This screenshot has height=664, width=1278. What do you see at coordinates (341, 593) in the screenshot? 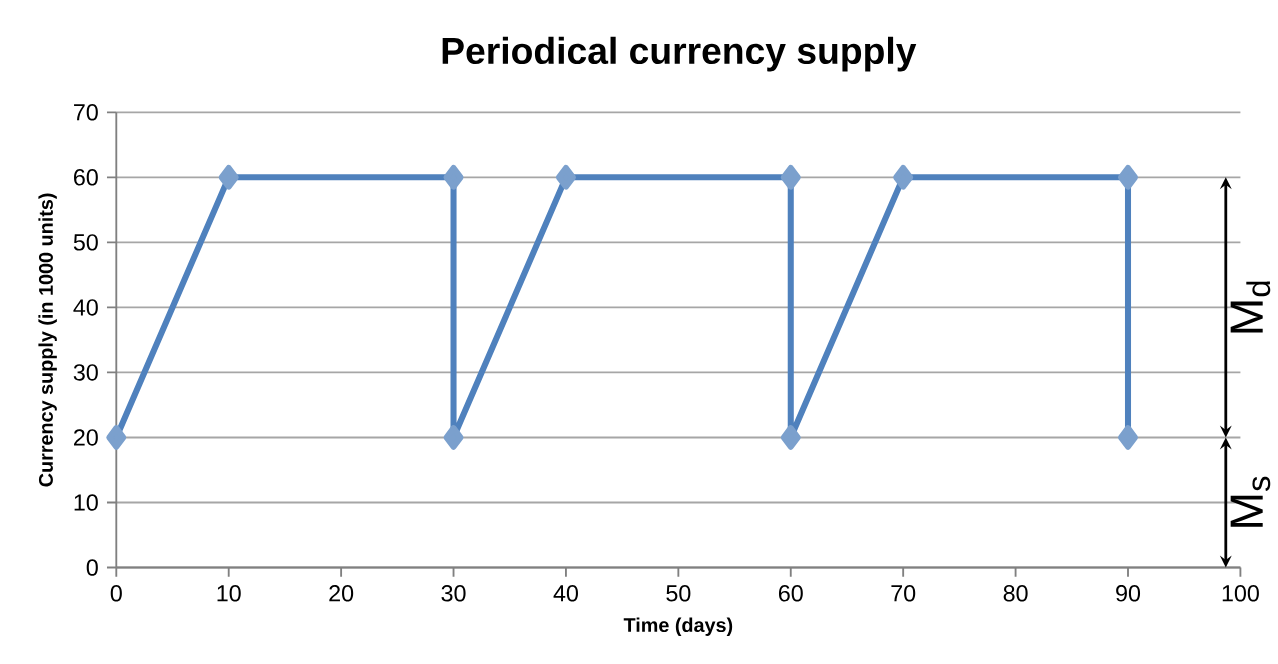
I see `x-tick-label: 20` at bounding box center [341, 593].